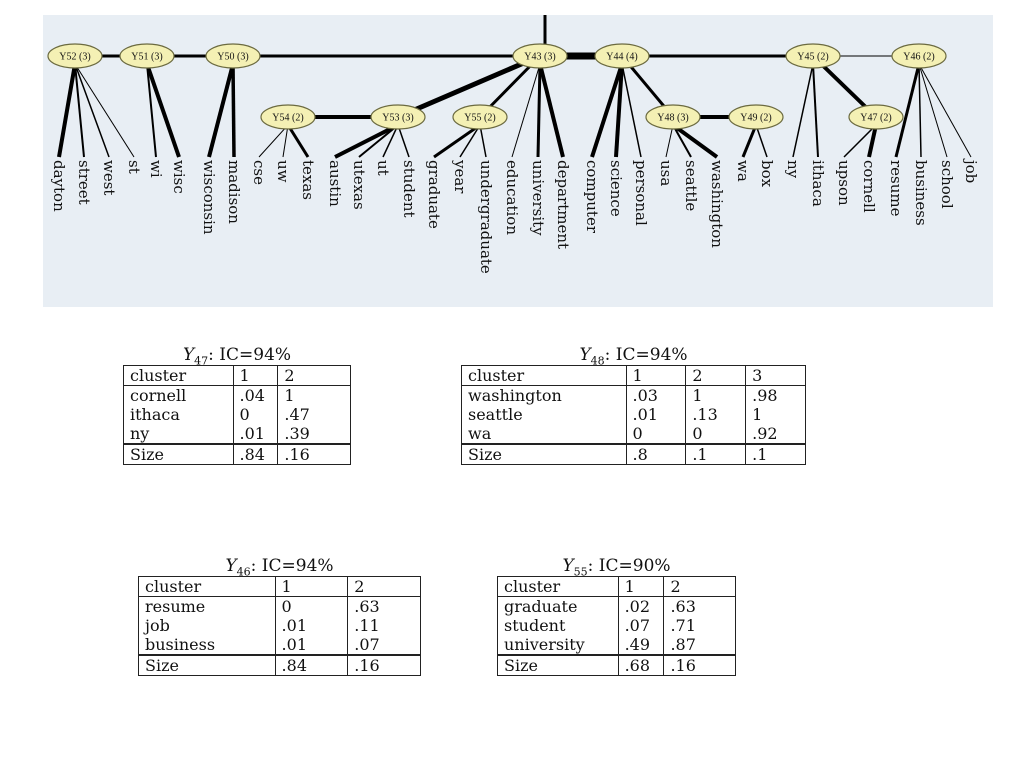 Image resolution: width=1024 pixels, height=768 pixels. What do you see at coordinates (390, 141) in the screenshot?
I see `leaf-edge-ut` at bounding box center [390, 141].